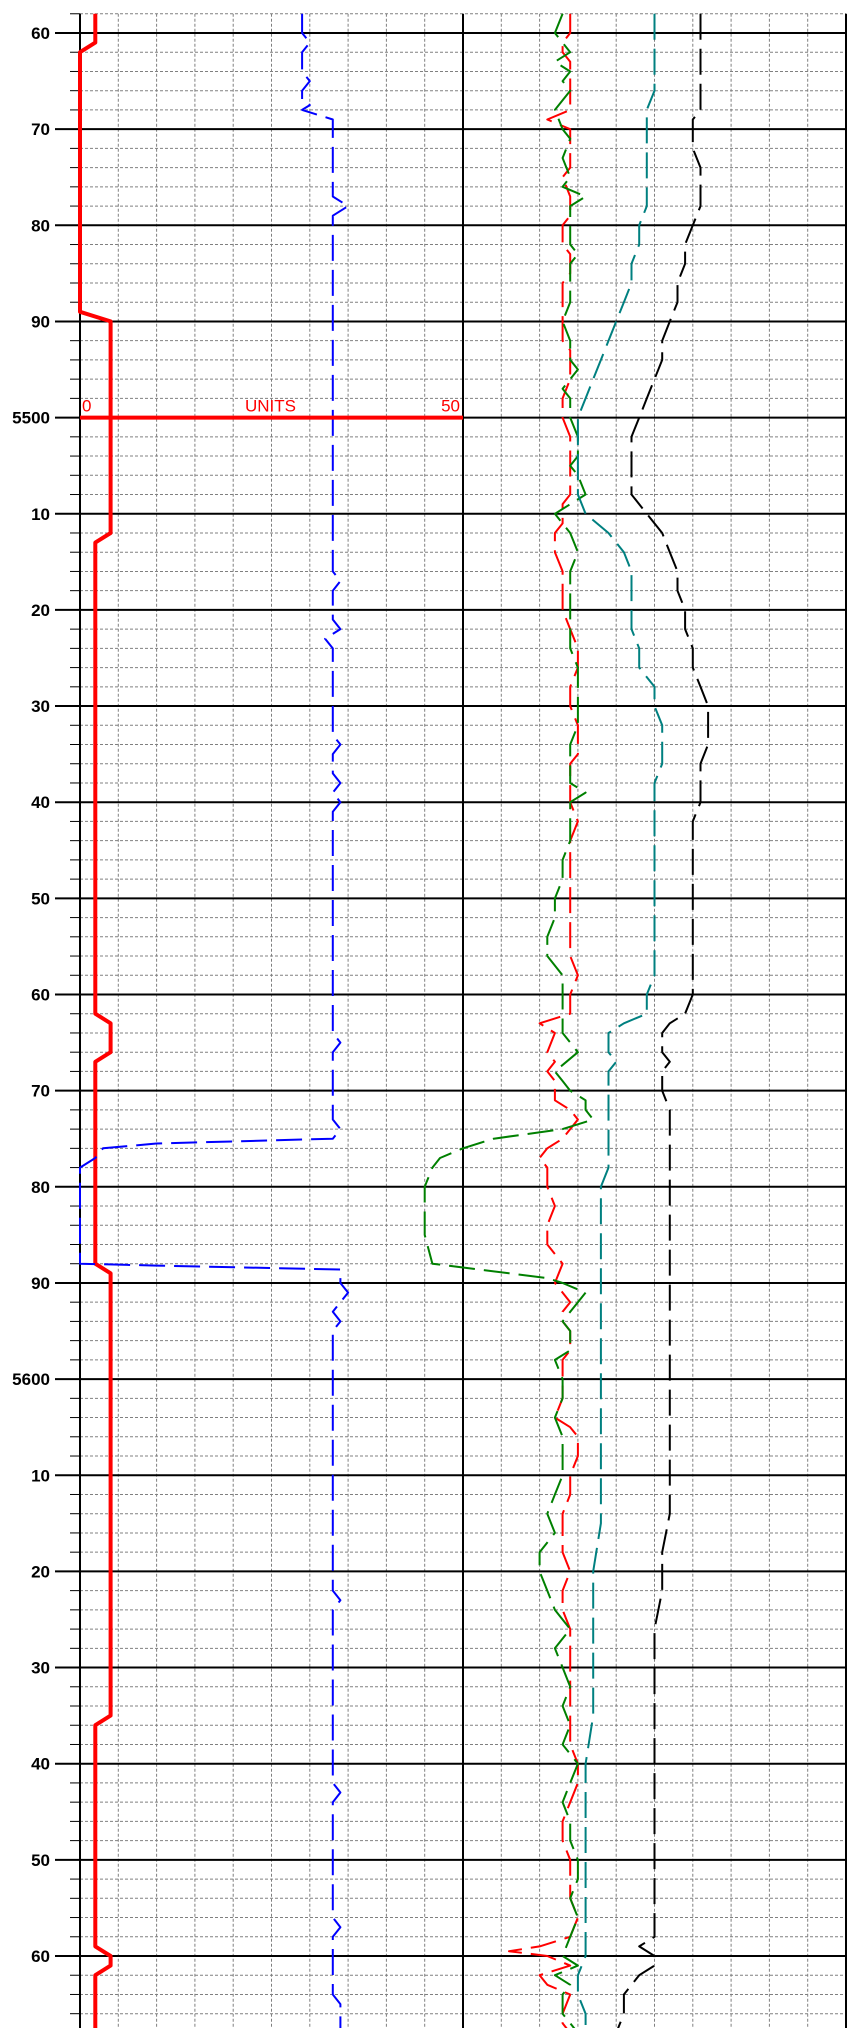 The image size is (850, 2028). I want to click on scale-min-label: 0, so click(86, 406).